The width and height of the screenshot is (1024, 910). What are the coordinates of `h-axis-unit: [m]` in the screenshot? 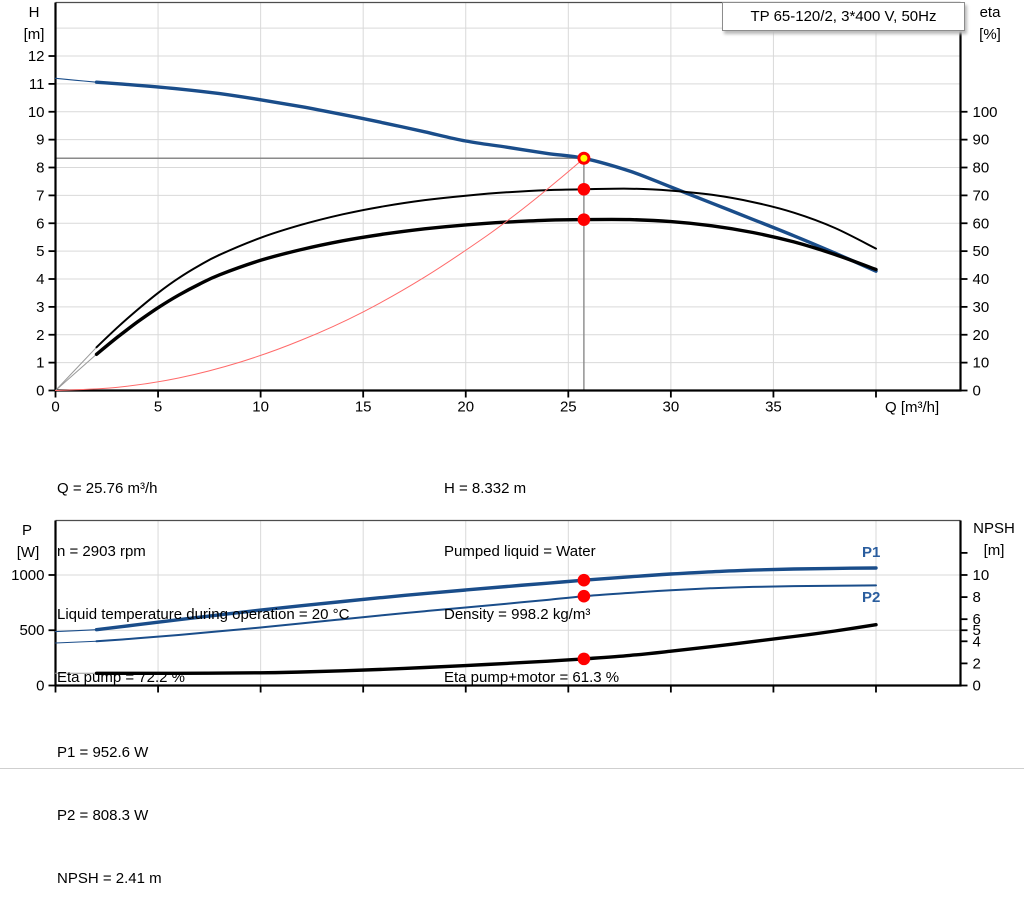 It's located at (34, 34).